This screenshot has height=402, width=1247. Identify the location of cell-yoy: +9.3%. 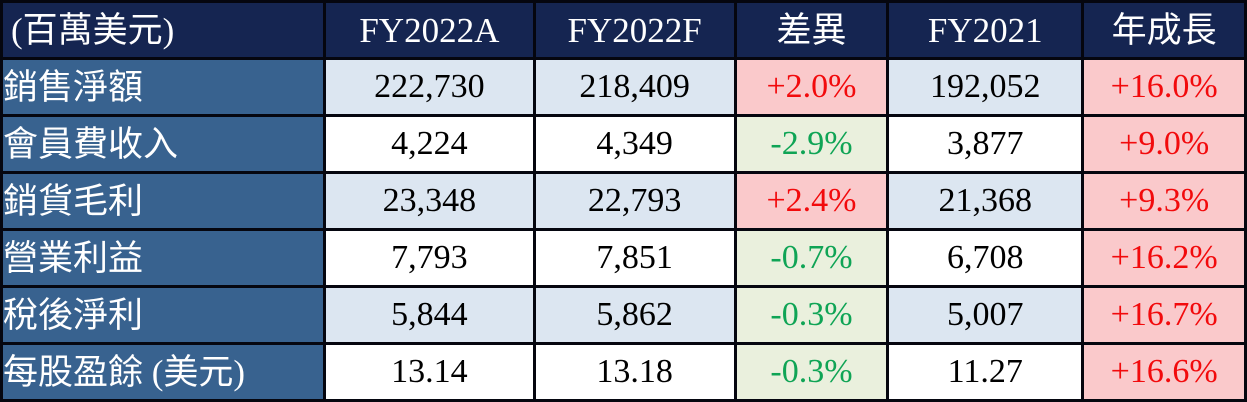
(1164, 201).